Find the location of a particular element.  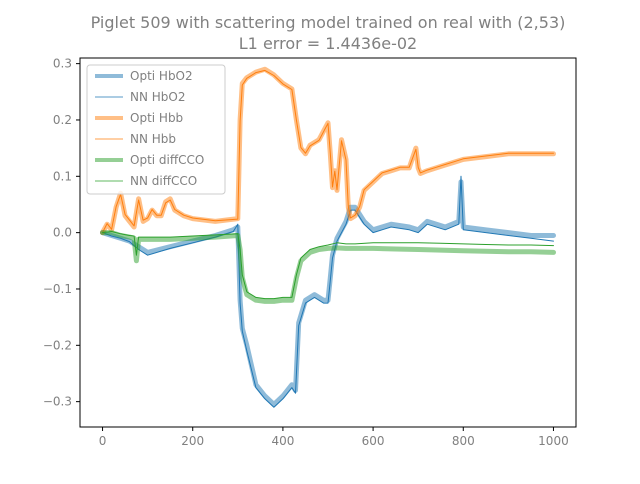

legend-label-nn-diffcco: NN diffCCO is located at coordinates (163, 181).